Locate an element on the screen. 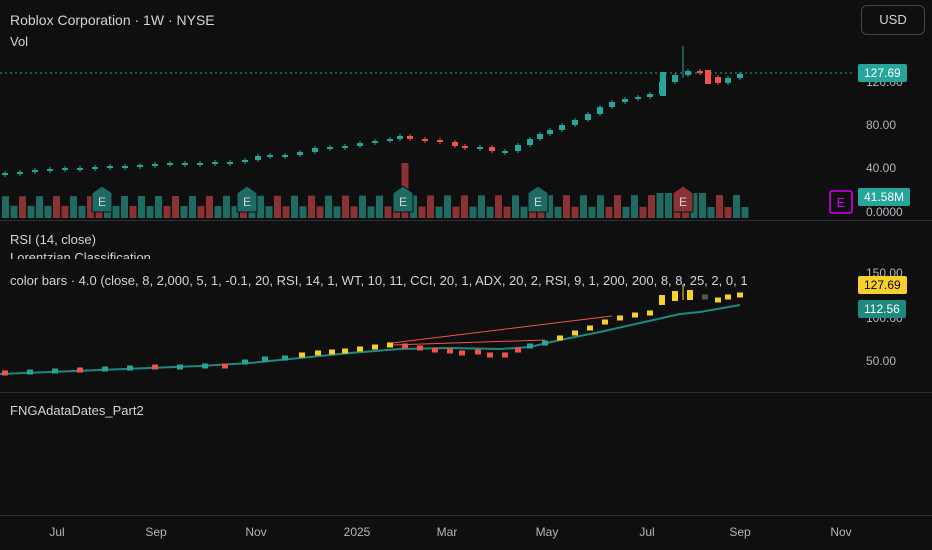 The height and width of the screenshot is (550, 932). rsi-indicator-label: RSI (14, close) is located at coordinates (53, 239).